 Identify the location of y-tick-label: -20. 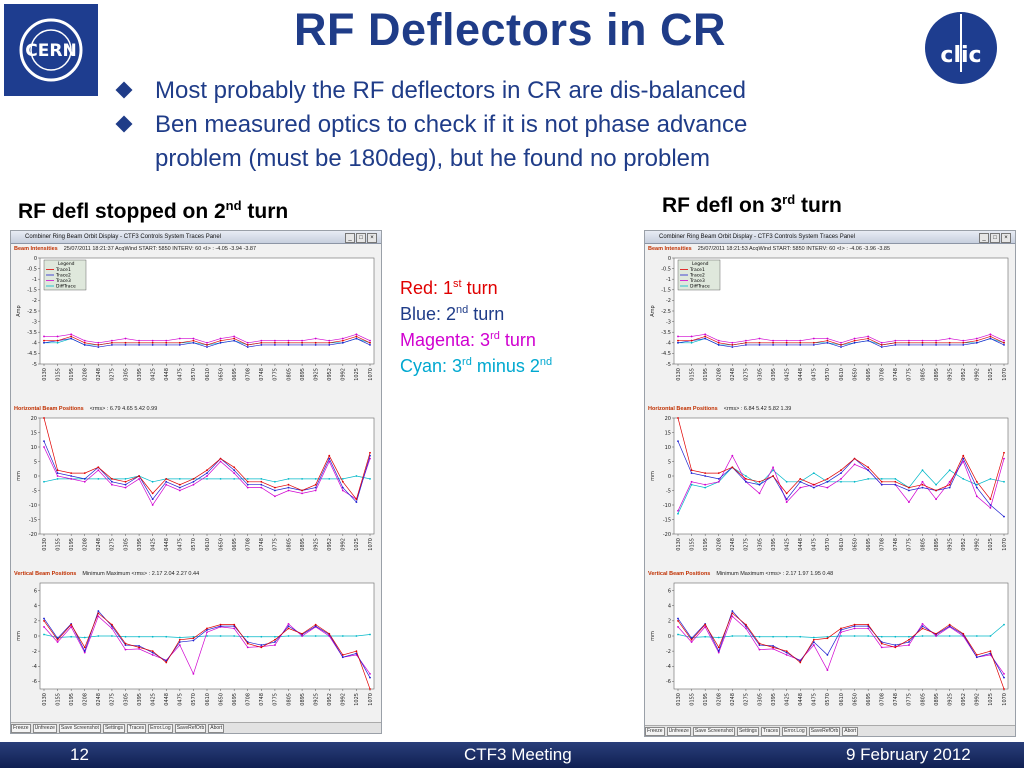
(33, 535).